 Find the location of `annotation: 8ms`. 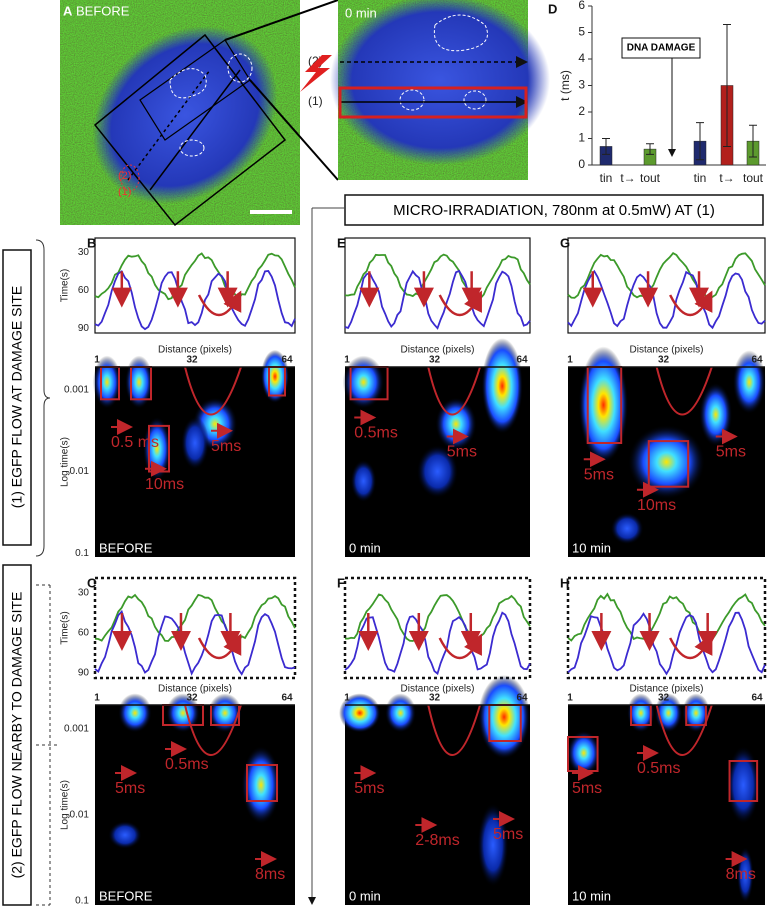

annotation: 8ms is located at coordinates (270, 874).